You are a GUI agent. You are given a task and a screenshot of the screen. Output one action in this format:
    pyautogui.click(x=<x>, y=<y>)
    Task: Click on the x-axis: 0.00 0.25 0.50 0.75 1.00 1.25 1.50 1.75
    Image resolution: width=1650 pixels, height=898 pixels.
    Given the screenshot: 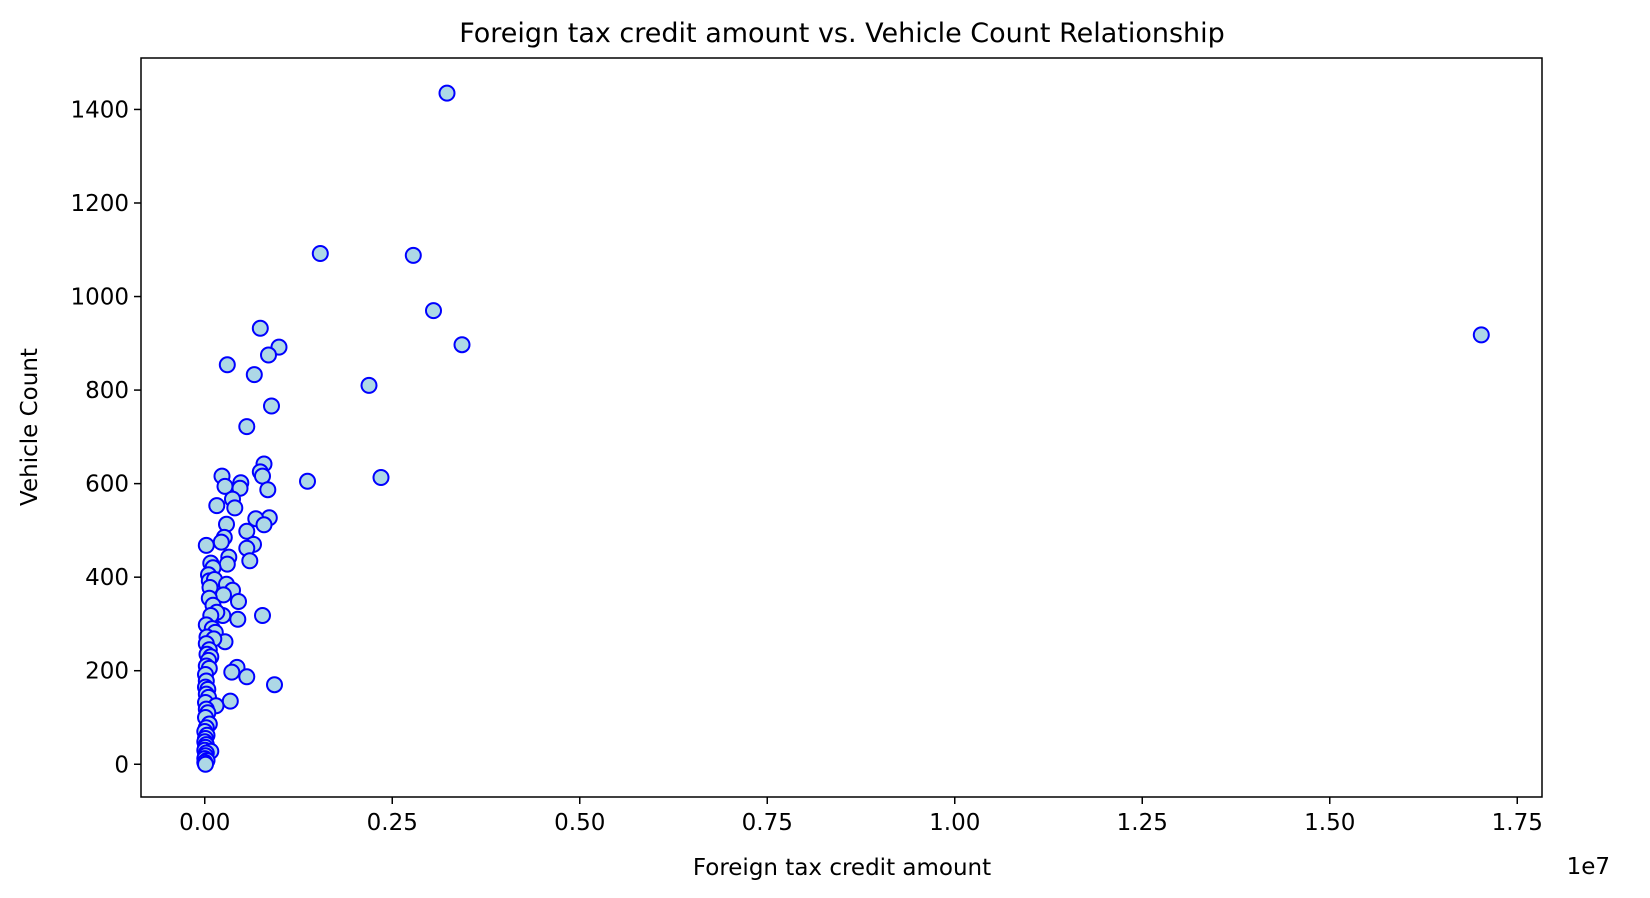 What is the action you would take?
    pyautogui.click(x=861, y=816)
    